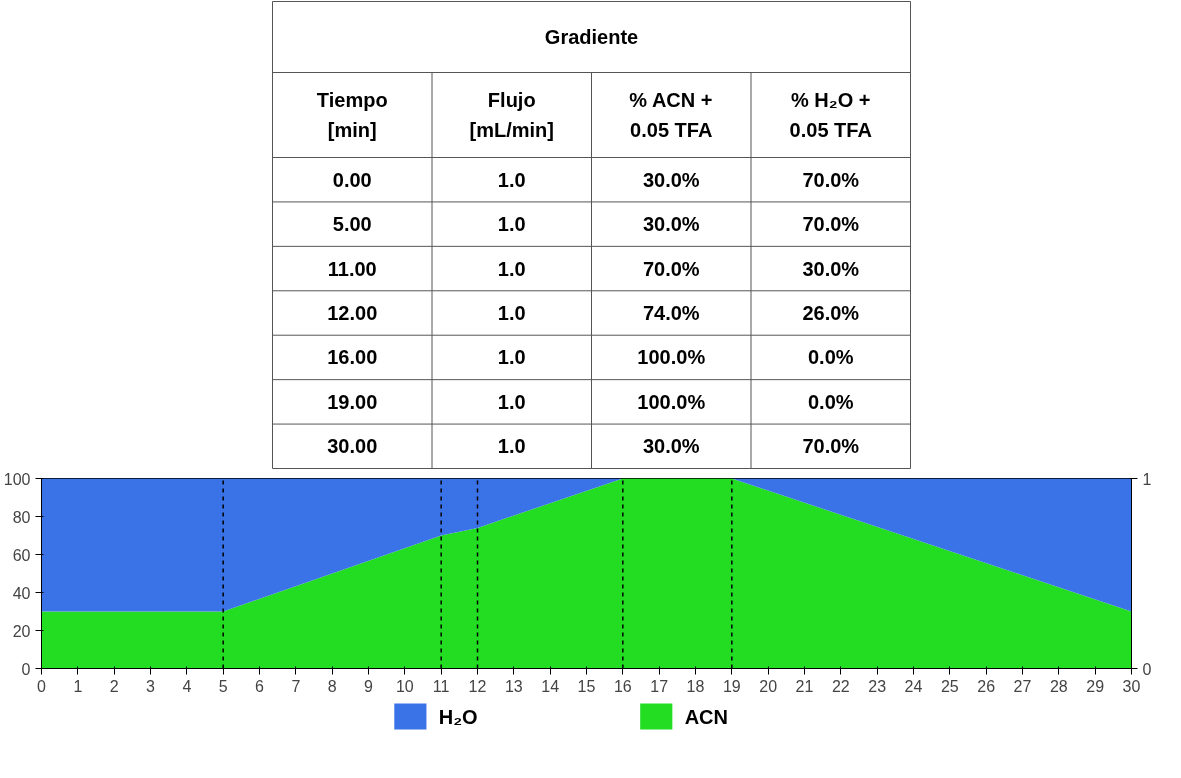 Image resolution: width=1181 pixels, height=778 pixels. What do you see at coordinates (21, 631) in the screenshot?
I see `y-tick-label: 20` at bounding box center [21, 631].